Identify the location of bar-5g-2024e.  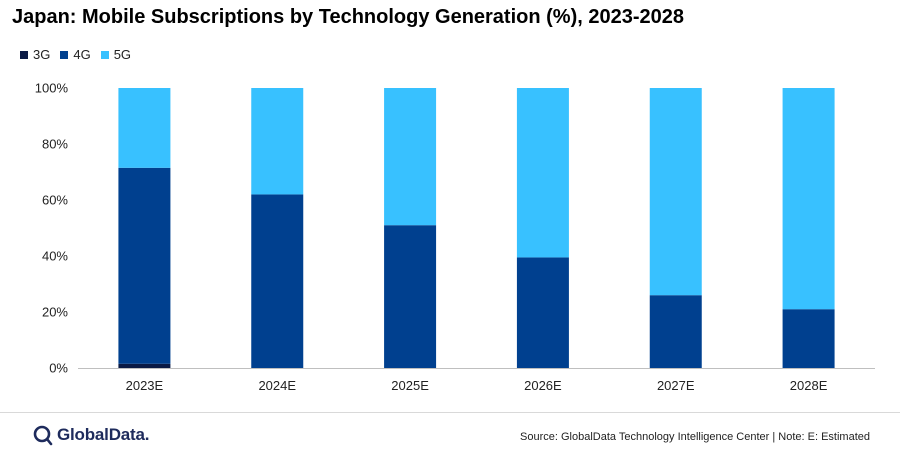
(277, 141).